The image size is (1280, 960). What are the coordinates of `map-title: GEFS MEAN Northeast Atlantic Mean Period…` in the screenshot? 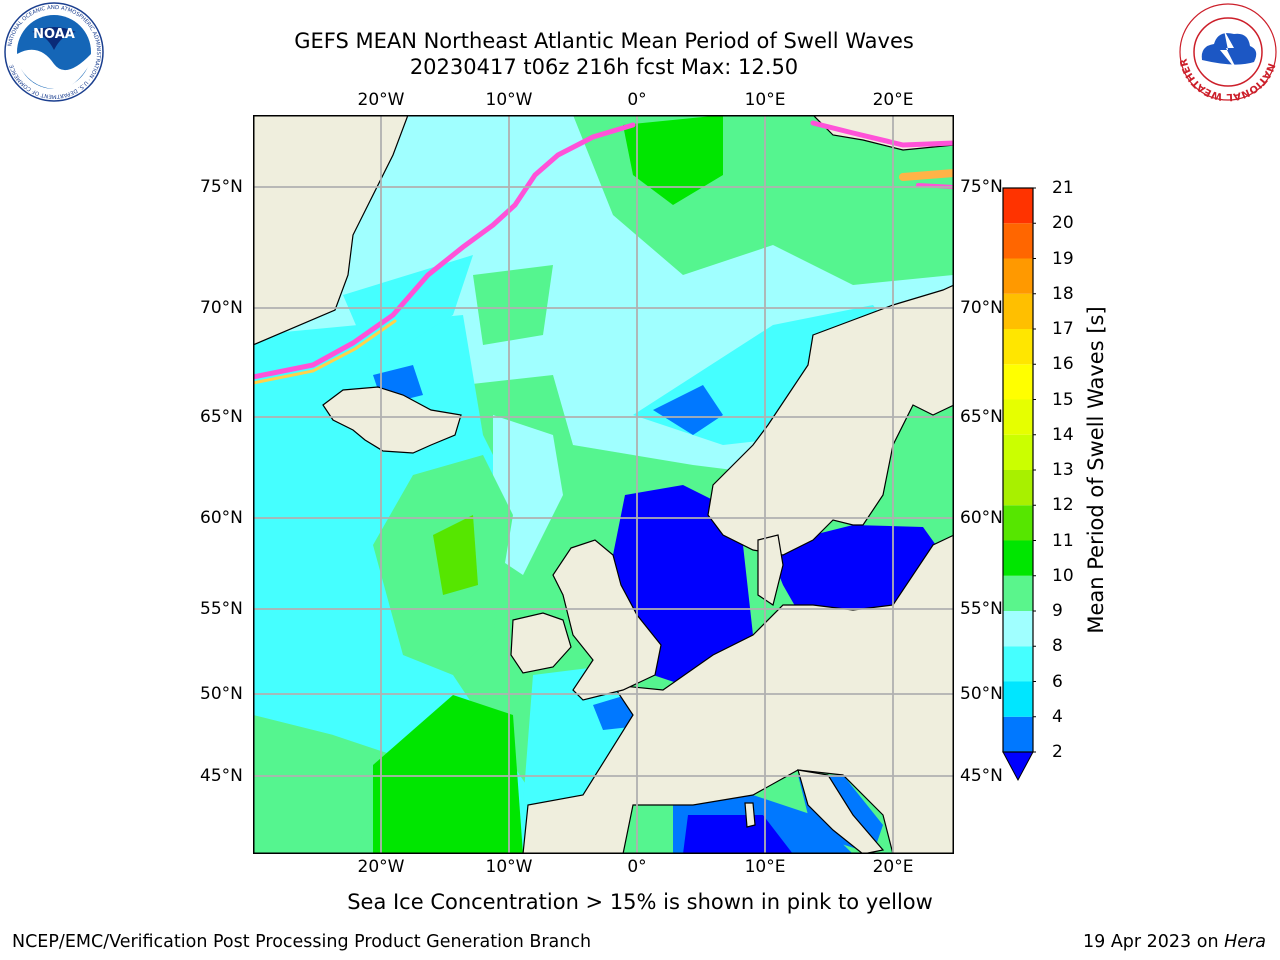 It's located at (604, 41).